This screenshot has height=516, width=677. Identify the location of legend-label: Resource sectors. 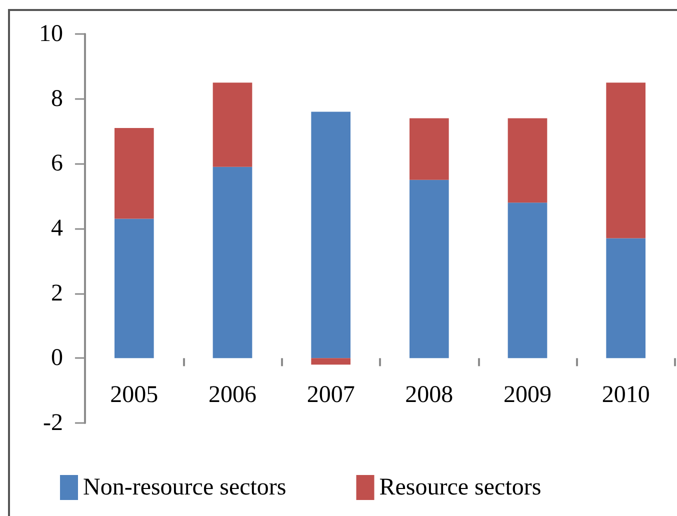
(460, 487).